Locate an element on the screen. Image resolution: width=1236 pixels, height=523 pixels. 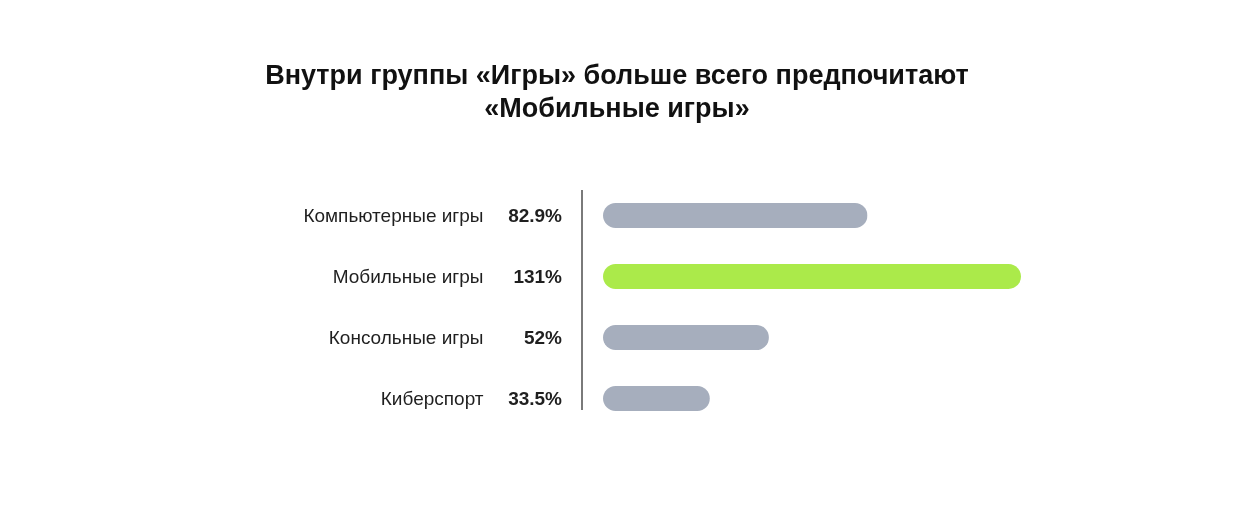
y-tick-label: Консольные игры is located at coordinates (406, 337).